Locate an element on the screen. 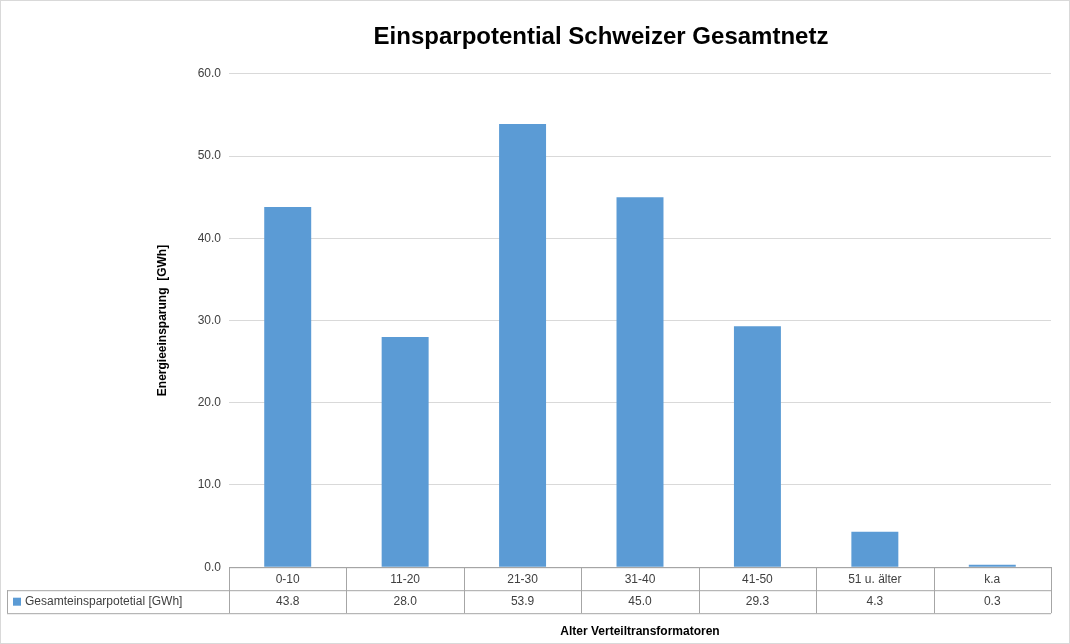 The width and height of the screenshot is (1070, 644). x-tick-label: 51 u. älter is located at coordinates (875, 578).